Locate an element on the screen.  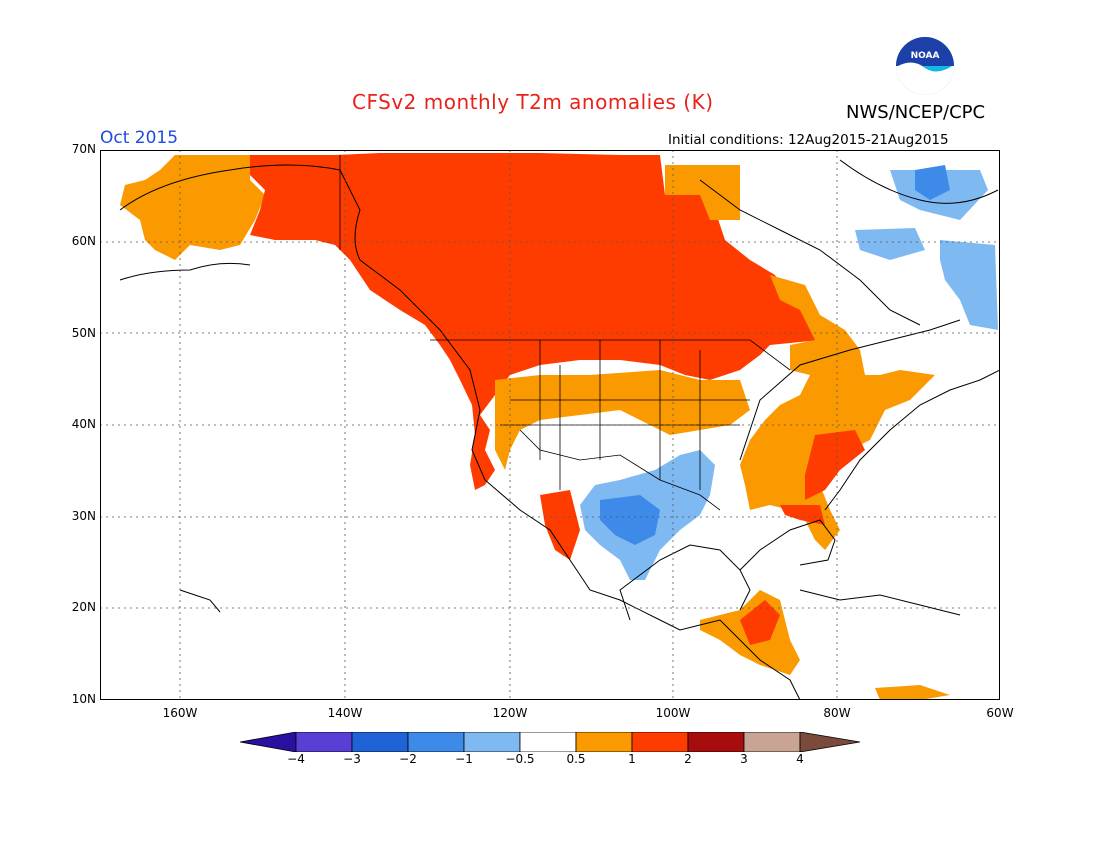
valid-month: Oct 2015 is located at coordinates (139, 138).